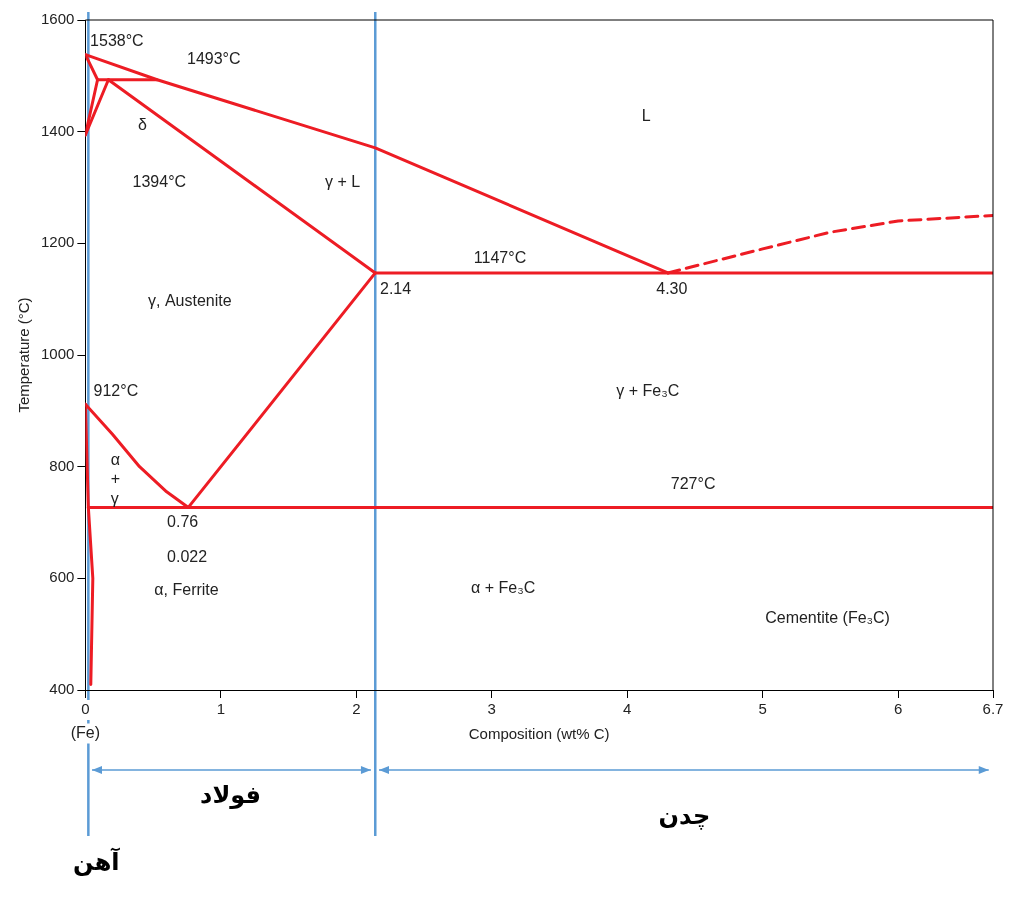 The height and width of the screenshot is (906, 1031). Describe the element at coordinates (214, 58) in the screenshot. I see `annotation: 1493°C` at that location.